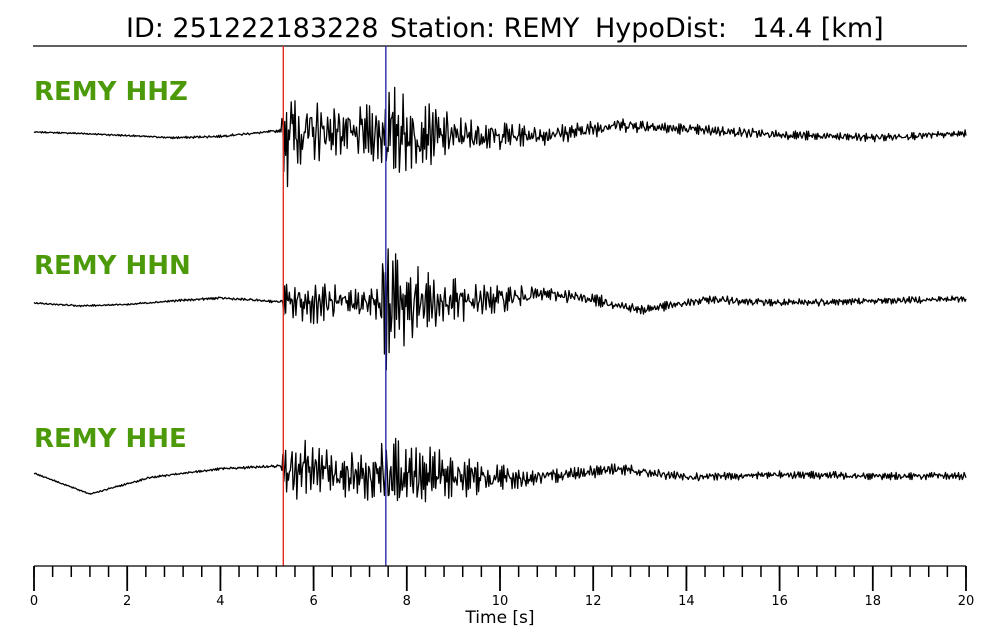 The image size is (1000, 640). I want to click on title-station: Station: REMY, so click(485, 28).